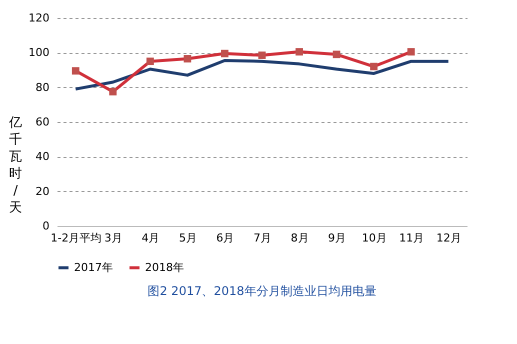  What do you see at coordinates (262, 291) in the screenshot?
I see `text: 图2 2017、2018年分月制造业日均用电量` at bounding box center [262, 291].